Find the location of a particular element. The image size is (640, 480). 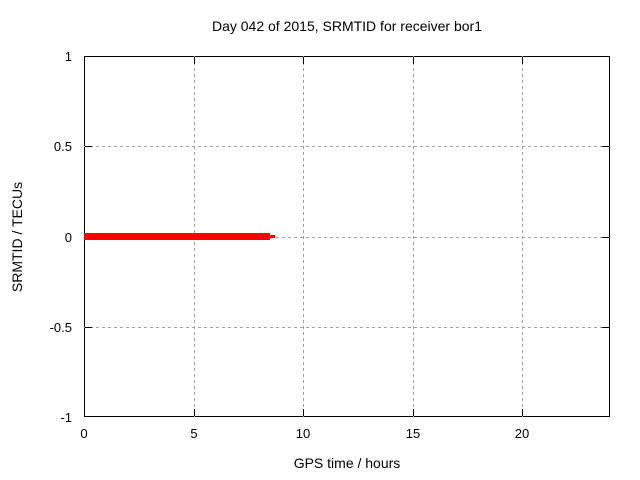

y-tick-label: 0.5 is located at coordinates (62, 146).